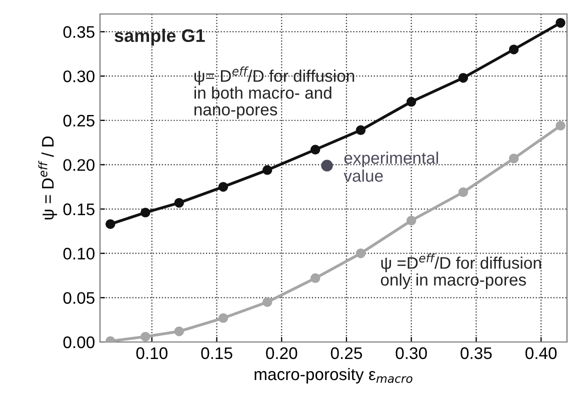 The image size is (573, 412). What do you see at coordinates (78, 298) in the screenshot?
I see `y-tick-label: 0.05` at bounding box center [78, 298].